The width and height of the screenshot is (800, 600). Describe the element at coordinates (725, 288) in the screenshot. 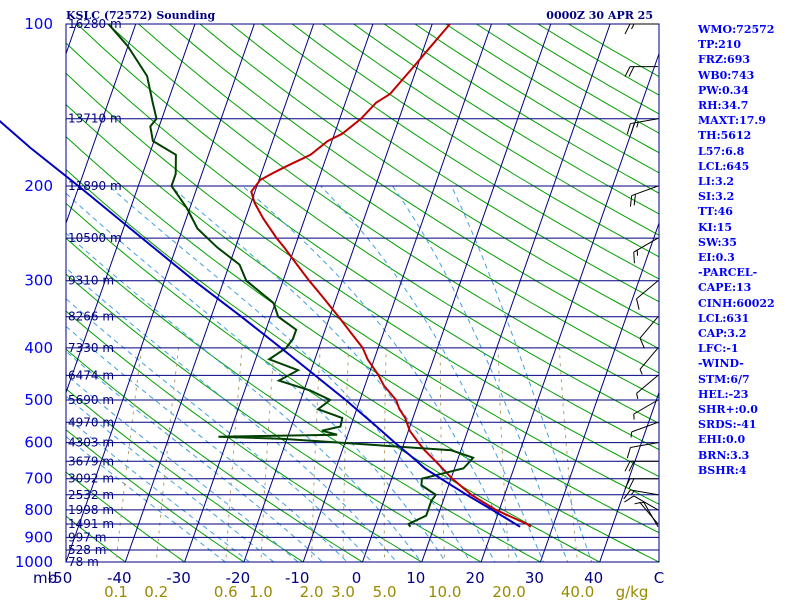

I see `index-line: CAPE:13` at that location.